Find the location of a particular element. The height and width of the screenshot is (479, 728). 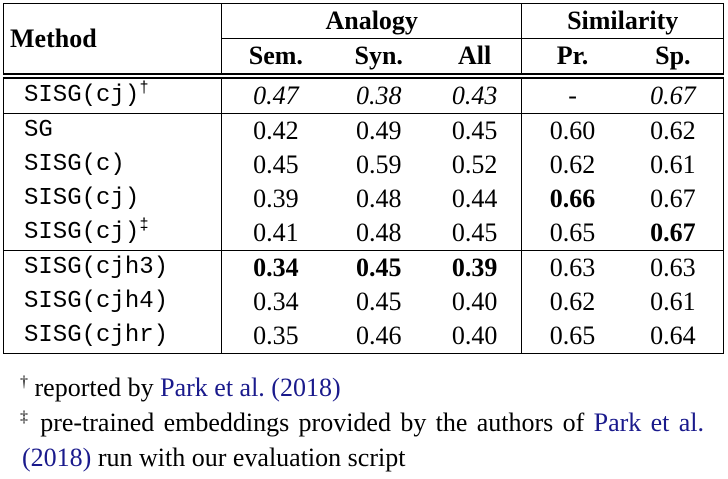

method-cell: SISG(cjhr) is located at coordinates (112, 336).